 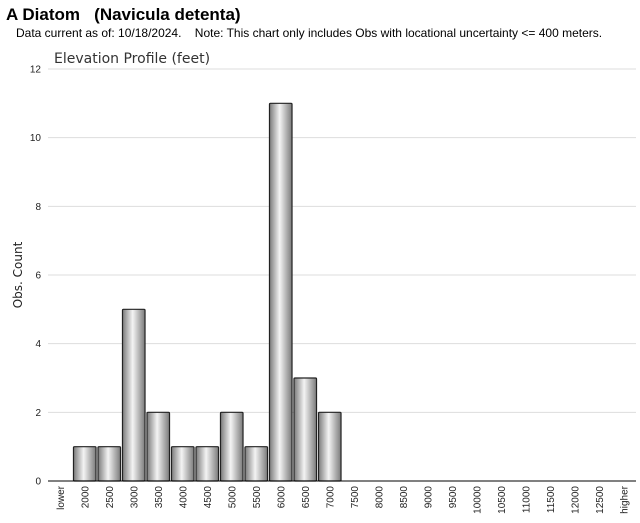 What do you see at coordinates (38, 207) in the screenshot?
I see `y-tick-label: 8` at bounding box center [38, 207].